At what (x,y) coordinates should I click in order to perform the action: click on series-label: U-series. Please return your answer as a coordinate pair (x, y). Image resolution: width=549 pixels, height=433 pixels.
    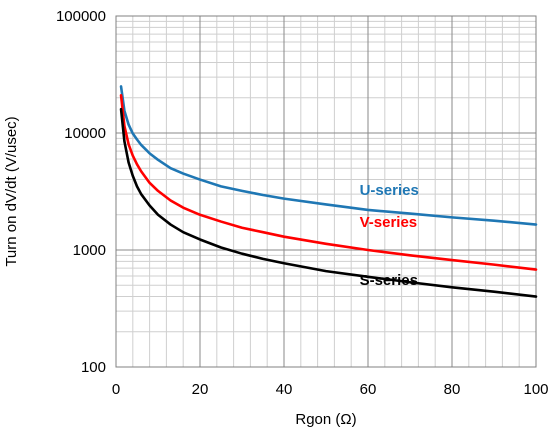
    Looking at the image, I should click on (389, 190).